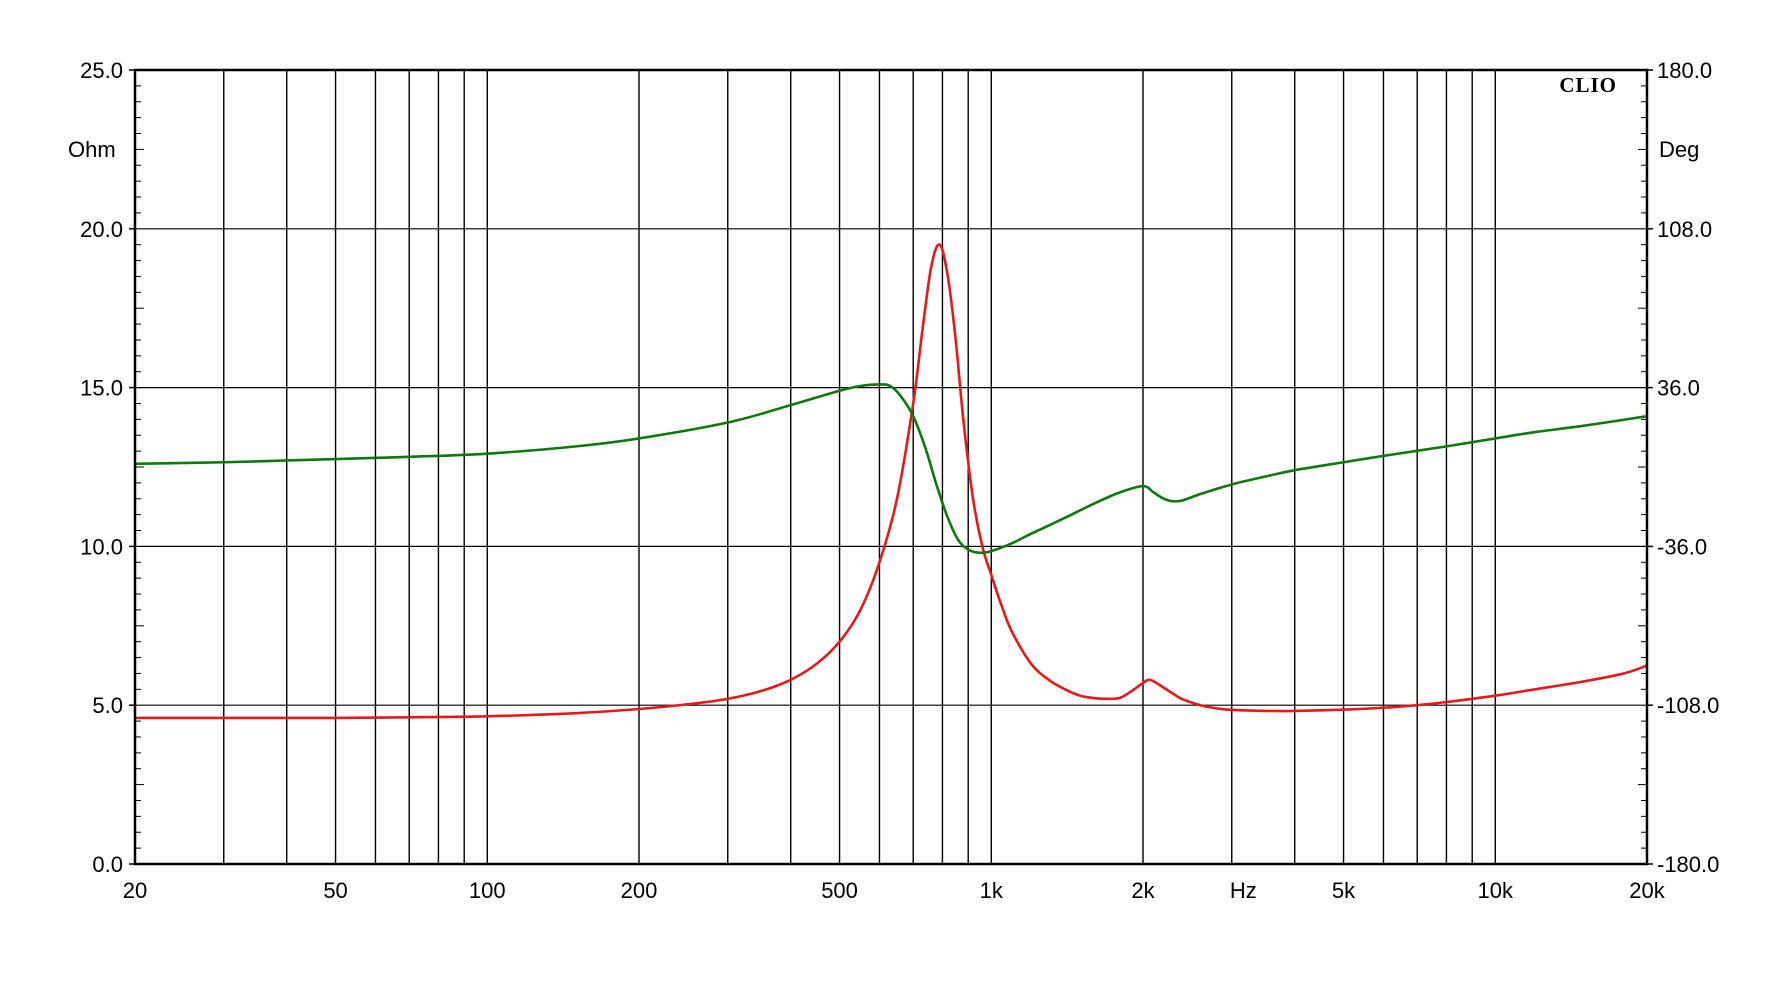  I want to click on x-tick-label: 20k, so click(1647, 890).